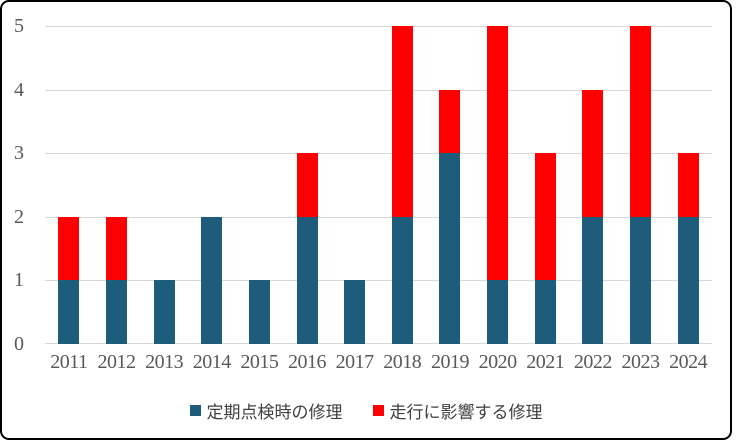 Image resolution: width=736 pixels, height=444 pixels. I want to click on stacked-bar-2014, so click(212, 280).